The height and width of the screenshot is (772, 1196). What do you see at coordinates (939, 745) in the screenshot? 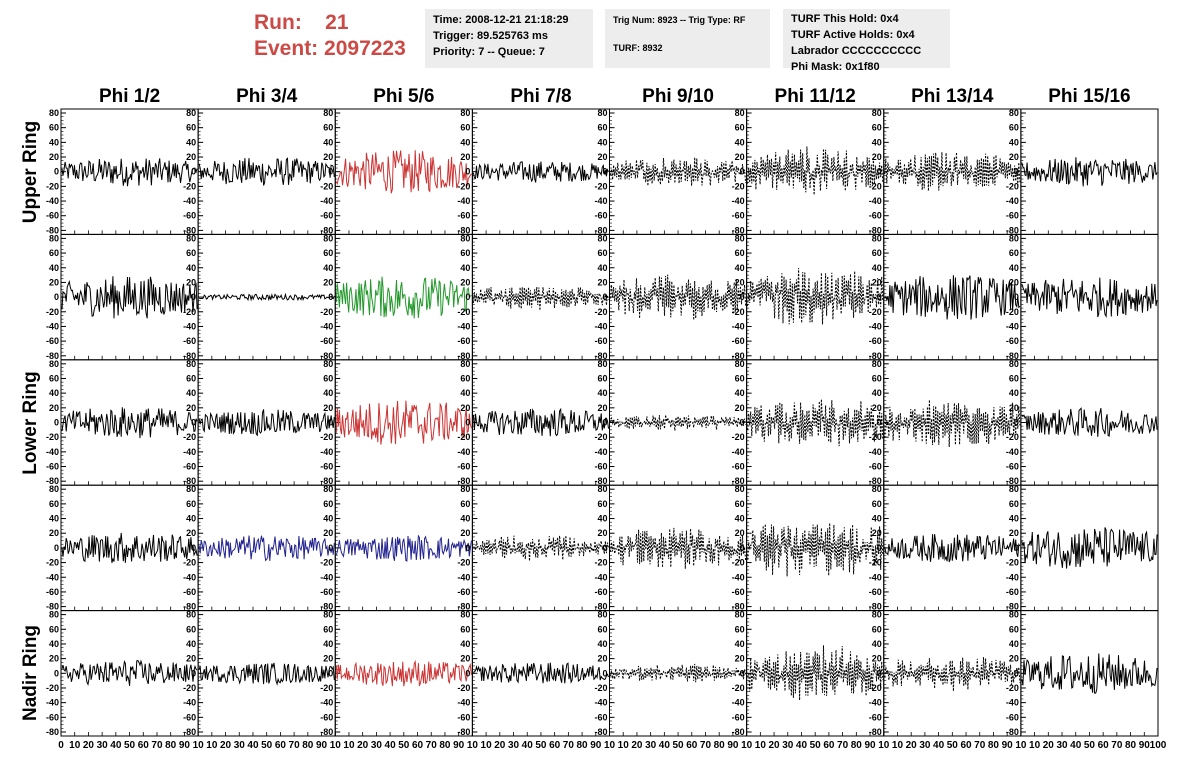
I see `x-tick-label: 40` at bounding box center [939, 745].